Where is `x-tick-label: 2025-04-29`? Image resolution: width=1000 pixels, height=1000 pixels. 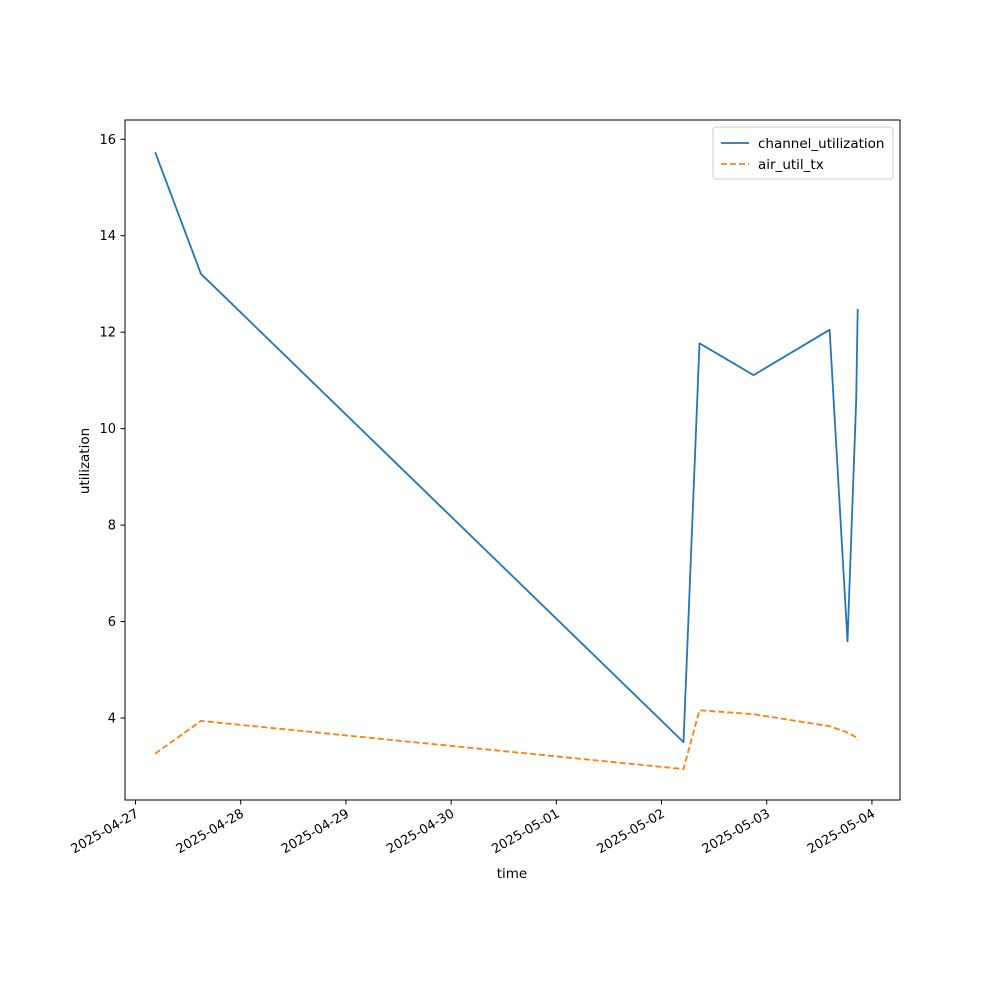 x-tick-label: 2025-04-29 is located at coordinates (315, 831).